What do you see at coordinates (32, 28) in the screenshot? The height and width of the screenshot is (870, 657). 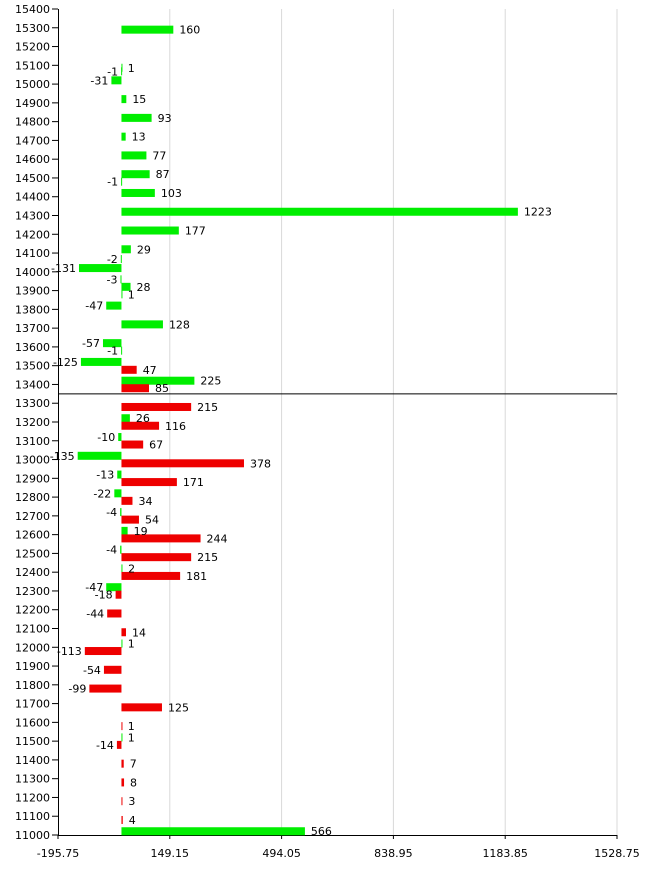 I see `y-tick-label: 15300` at bounding box center [32, 28].